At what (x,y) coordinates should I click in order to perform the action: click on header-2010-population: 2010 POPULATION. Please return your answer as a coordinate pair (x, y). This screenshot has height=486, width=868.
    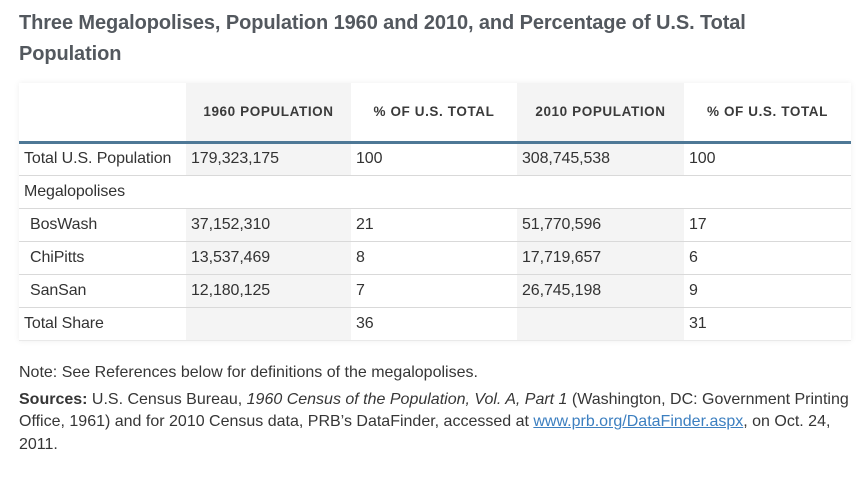
    Looking at the image, I should click on (600, 113).